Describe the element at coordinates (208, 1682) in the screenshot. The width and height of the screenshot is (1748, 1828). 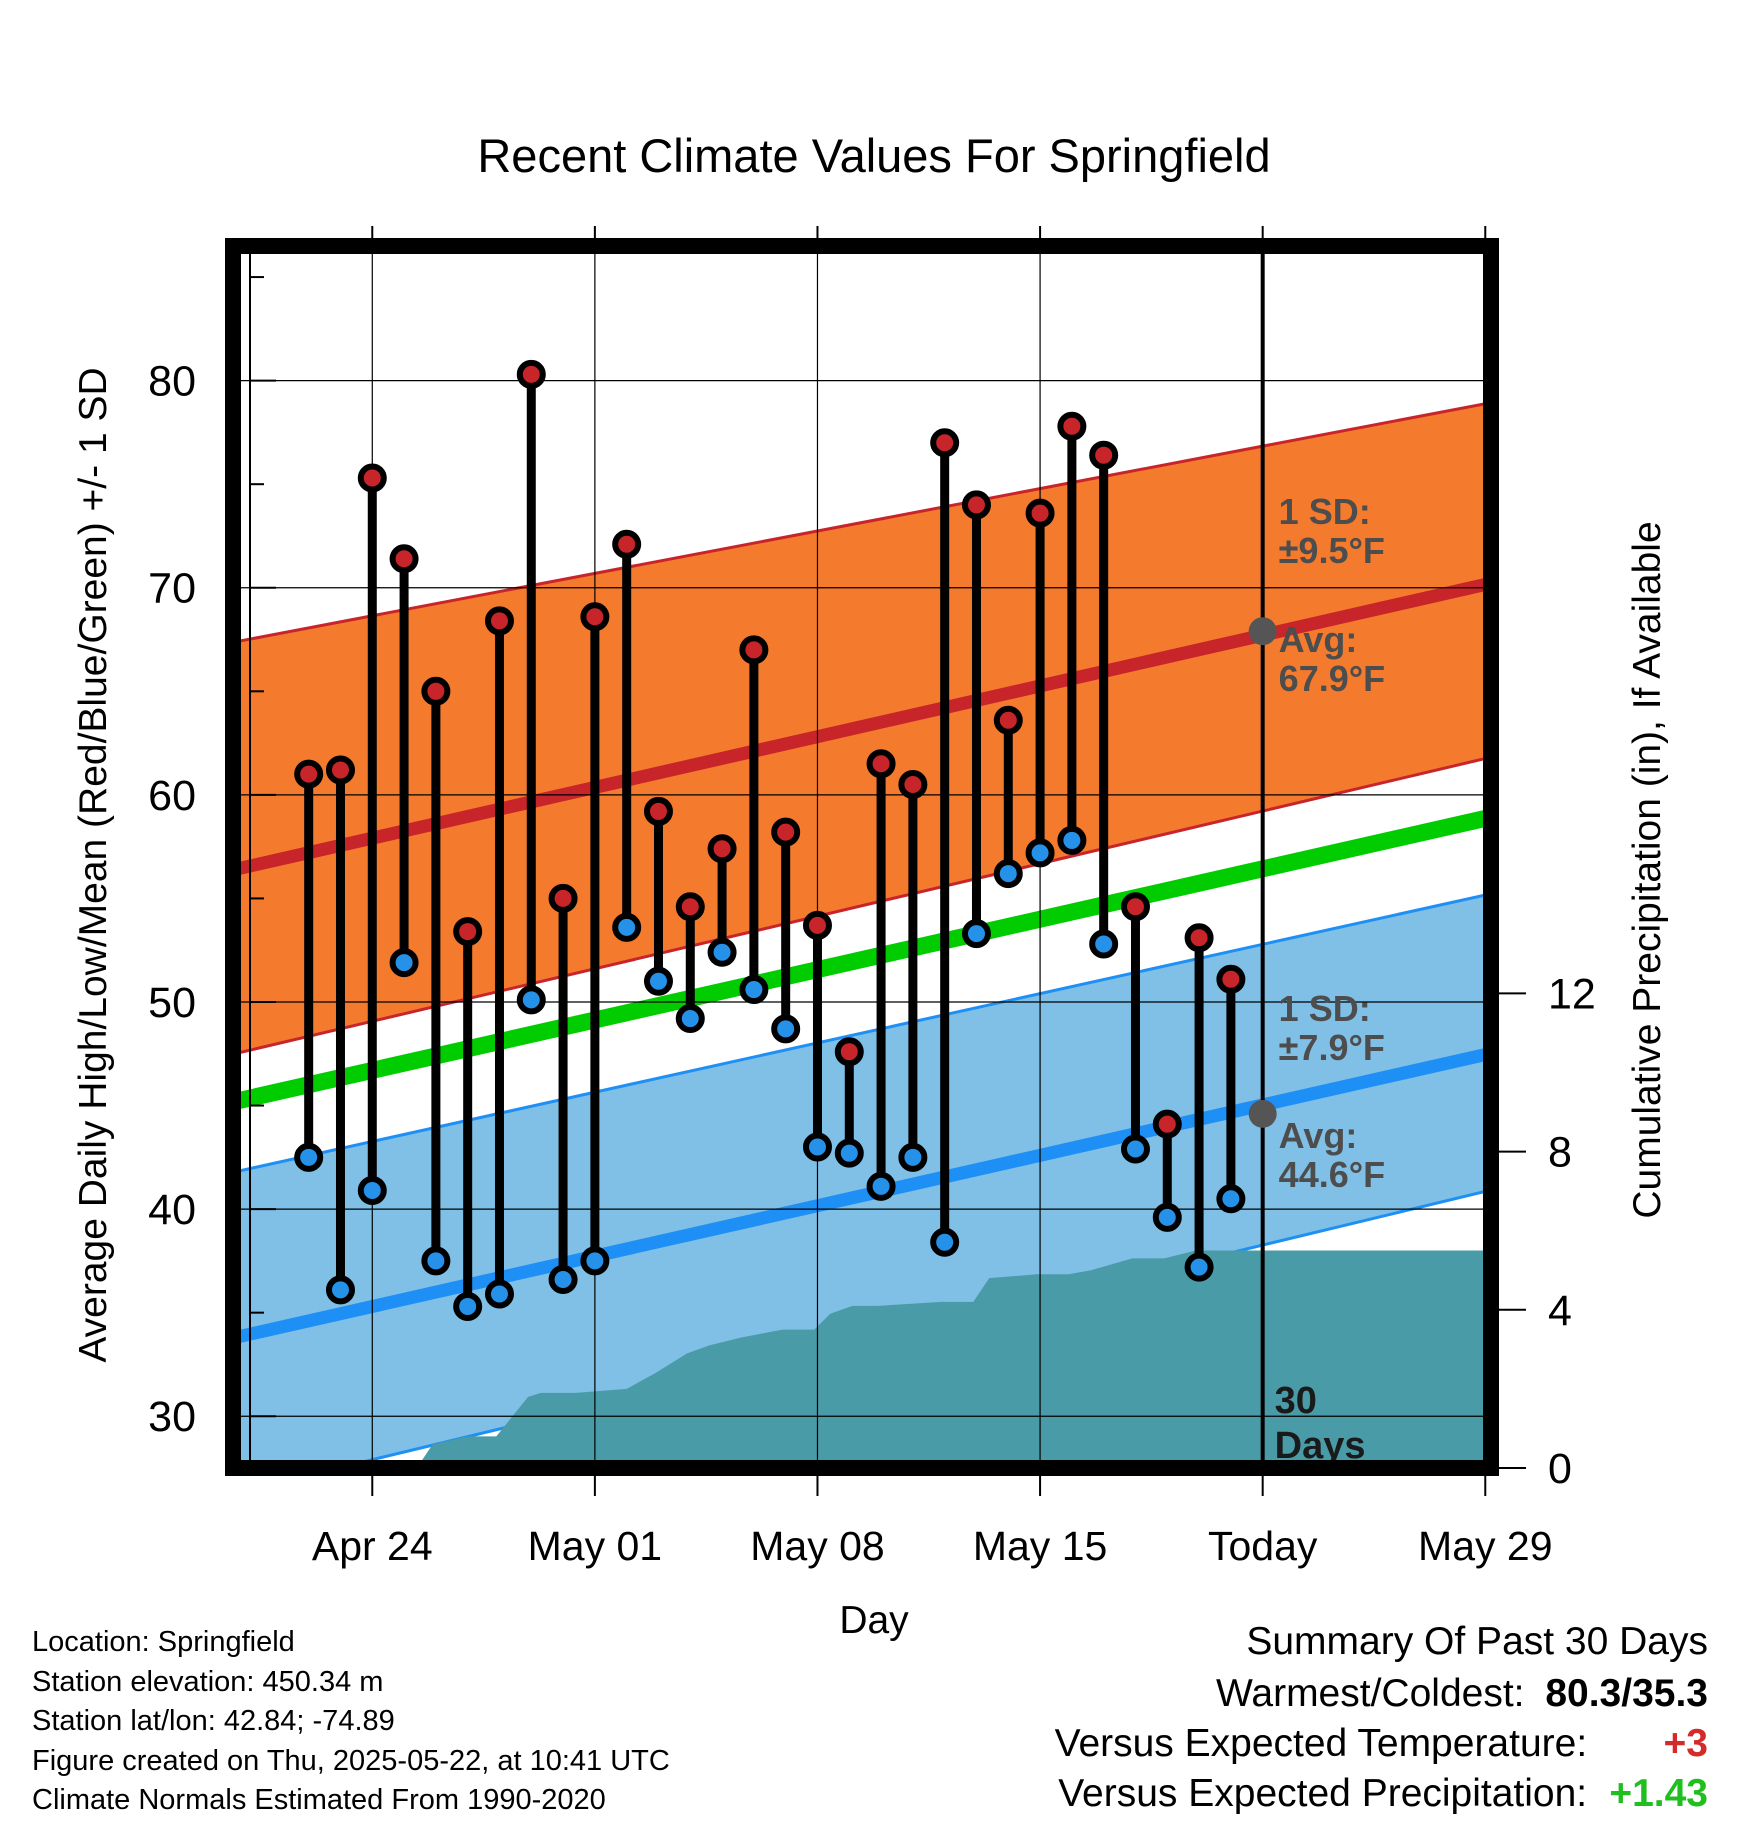
I see `footer-elevation: Station elevation: 450.34 m` at that location.